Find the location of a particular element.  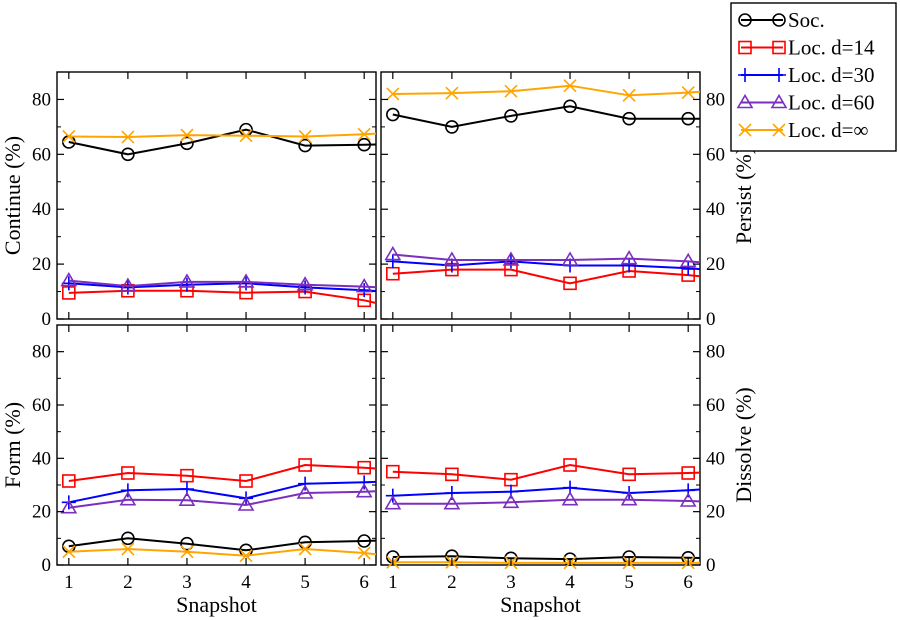

ytick-label-p3-1: 20 is located at coordinates (41, 512).